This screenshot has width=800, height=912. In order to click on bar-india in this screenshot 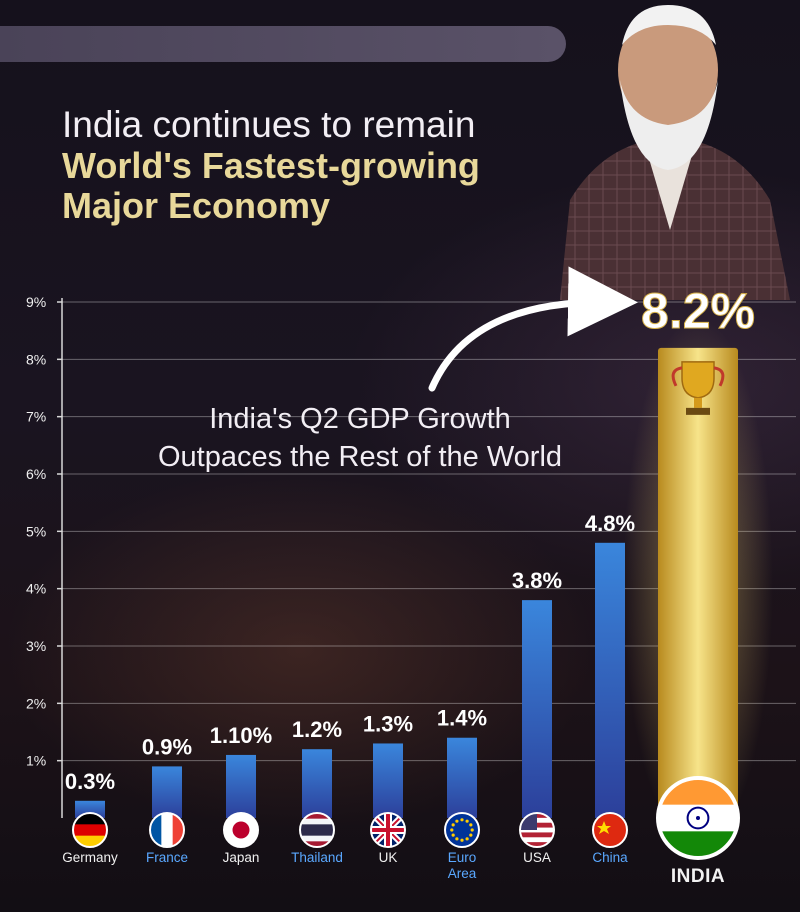, I will do `click(698, 582)`.